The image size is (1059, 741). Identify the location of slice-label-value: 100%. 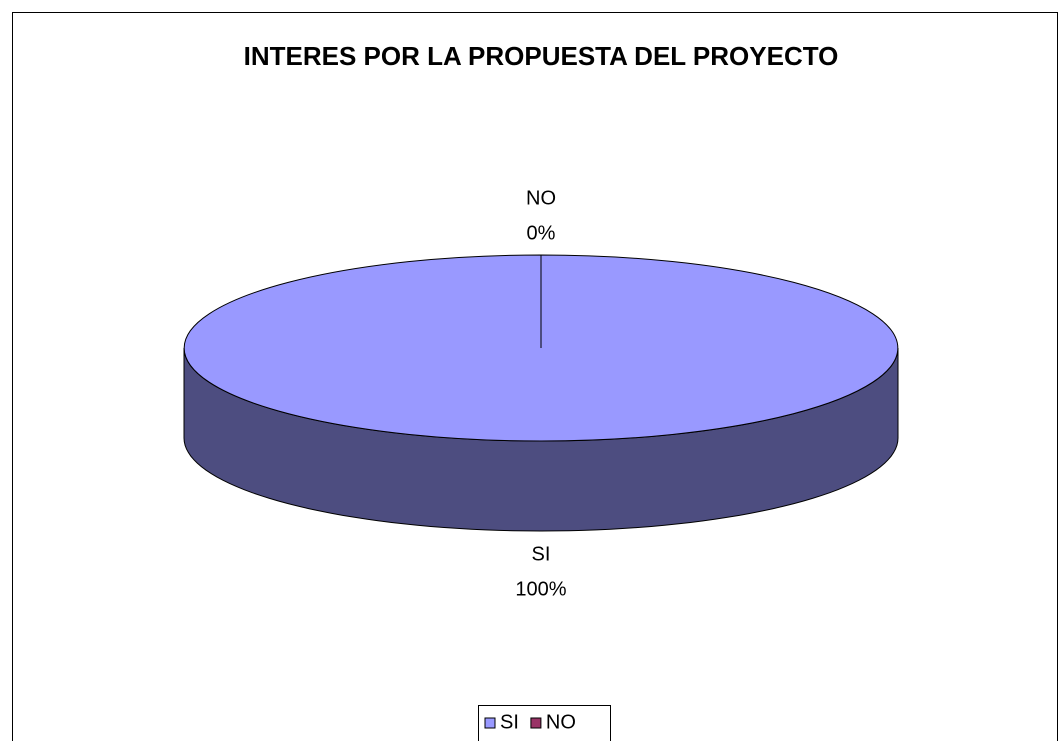
(540, 589).